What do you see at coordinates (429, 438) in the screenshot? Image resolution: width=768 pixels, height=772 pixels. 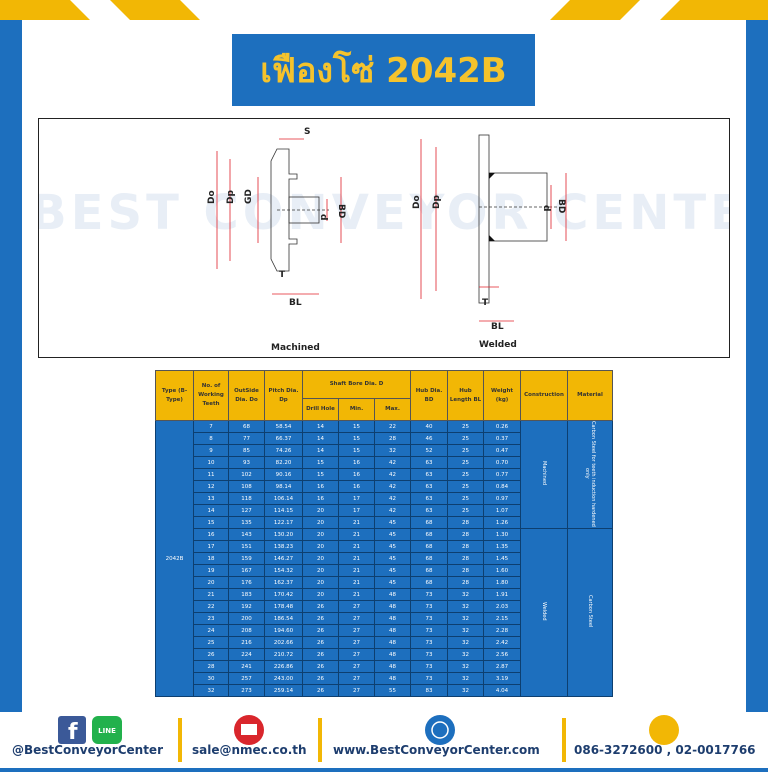 I see `cell: 46` at bounding box center [429, 438].